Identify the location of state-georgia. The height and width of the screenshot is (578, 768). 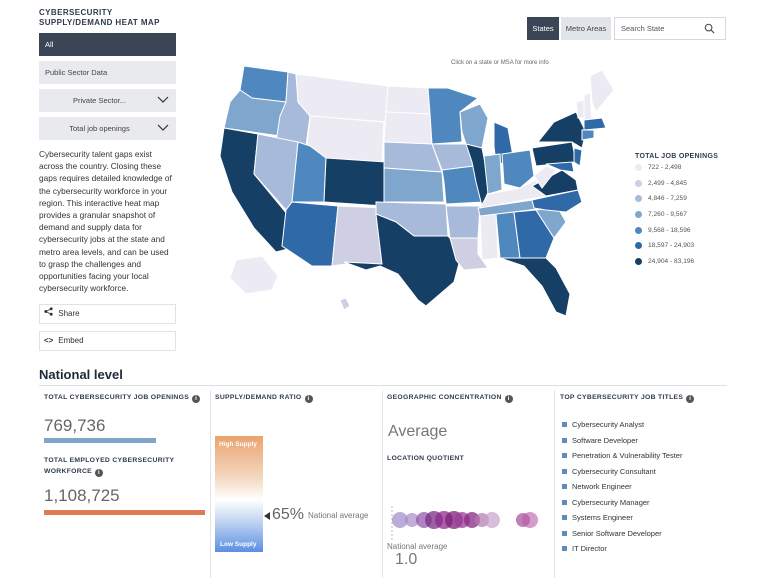
(534, 234).